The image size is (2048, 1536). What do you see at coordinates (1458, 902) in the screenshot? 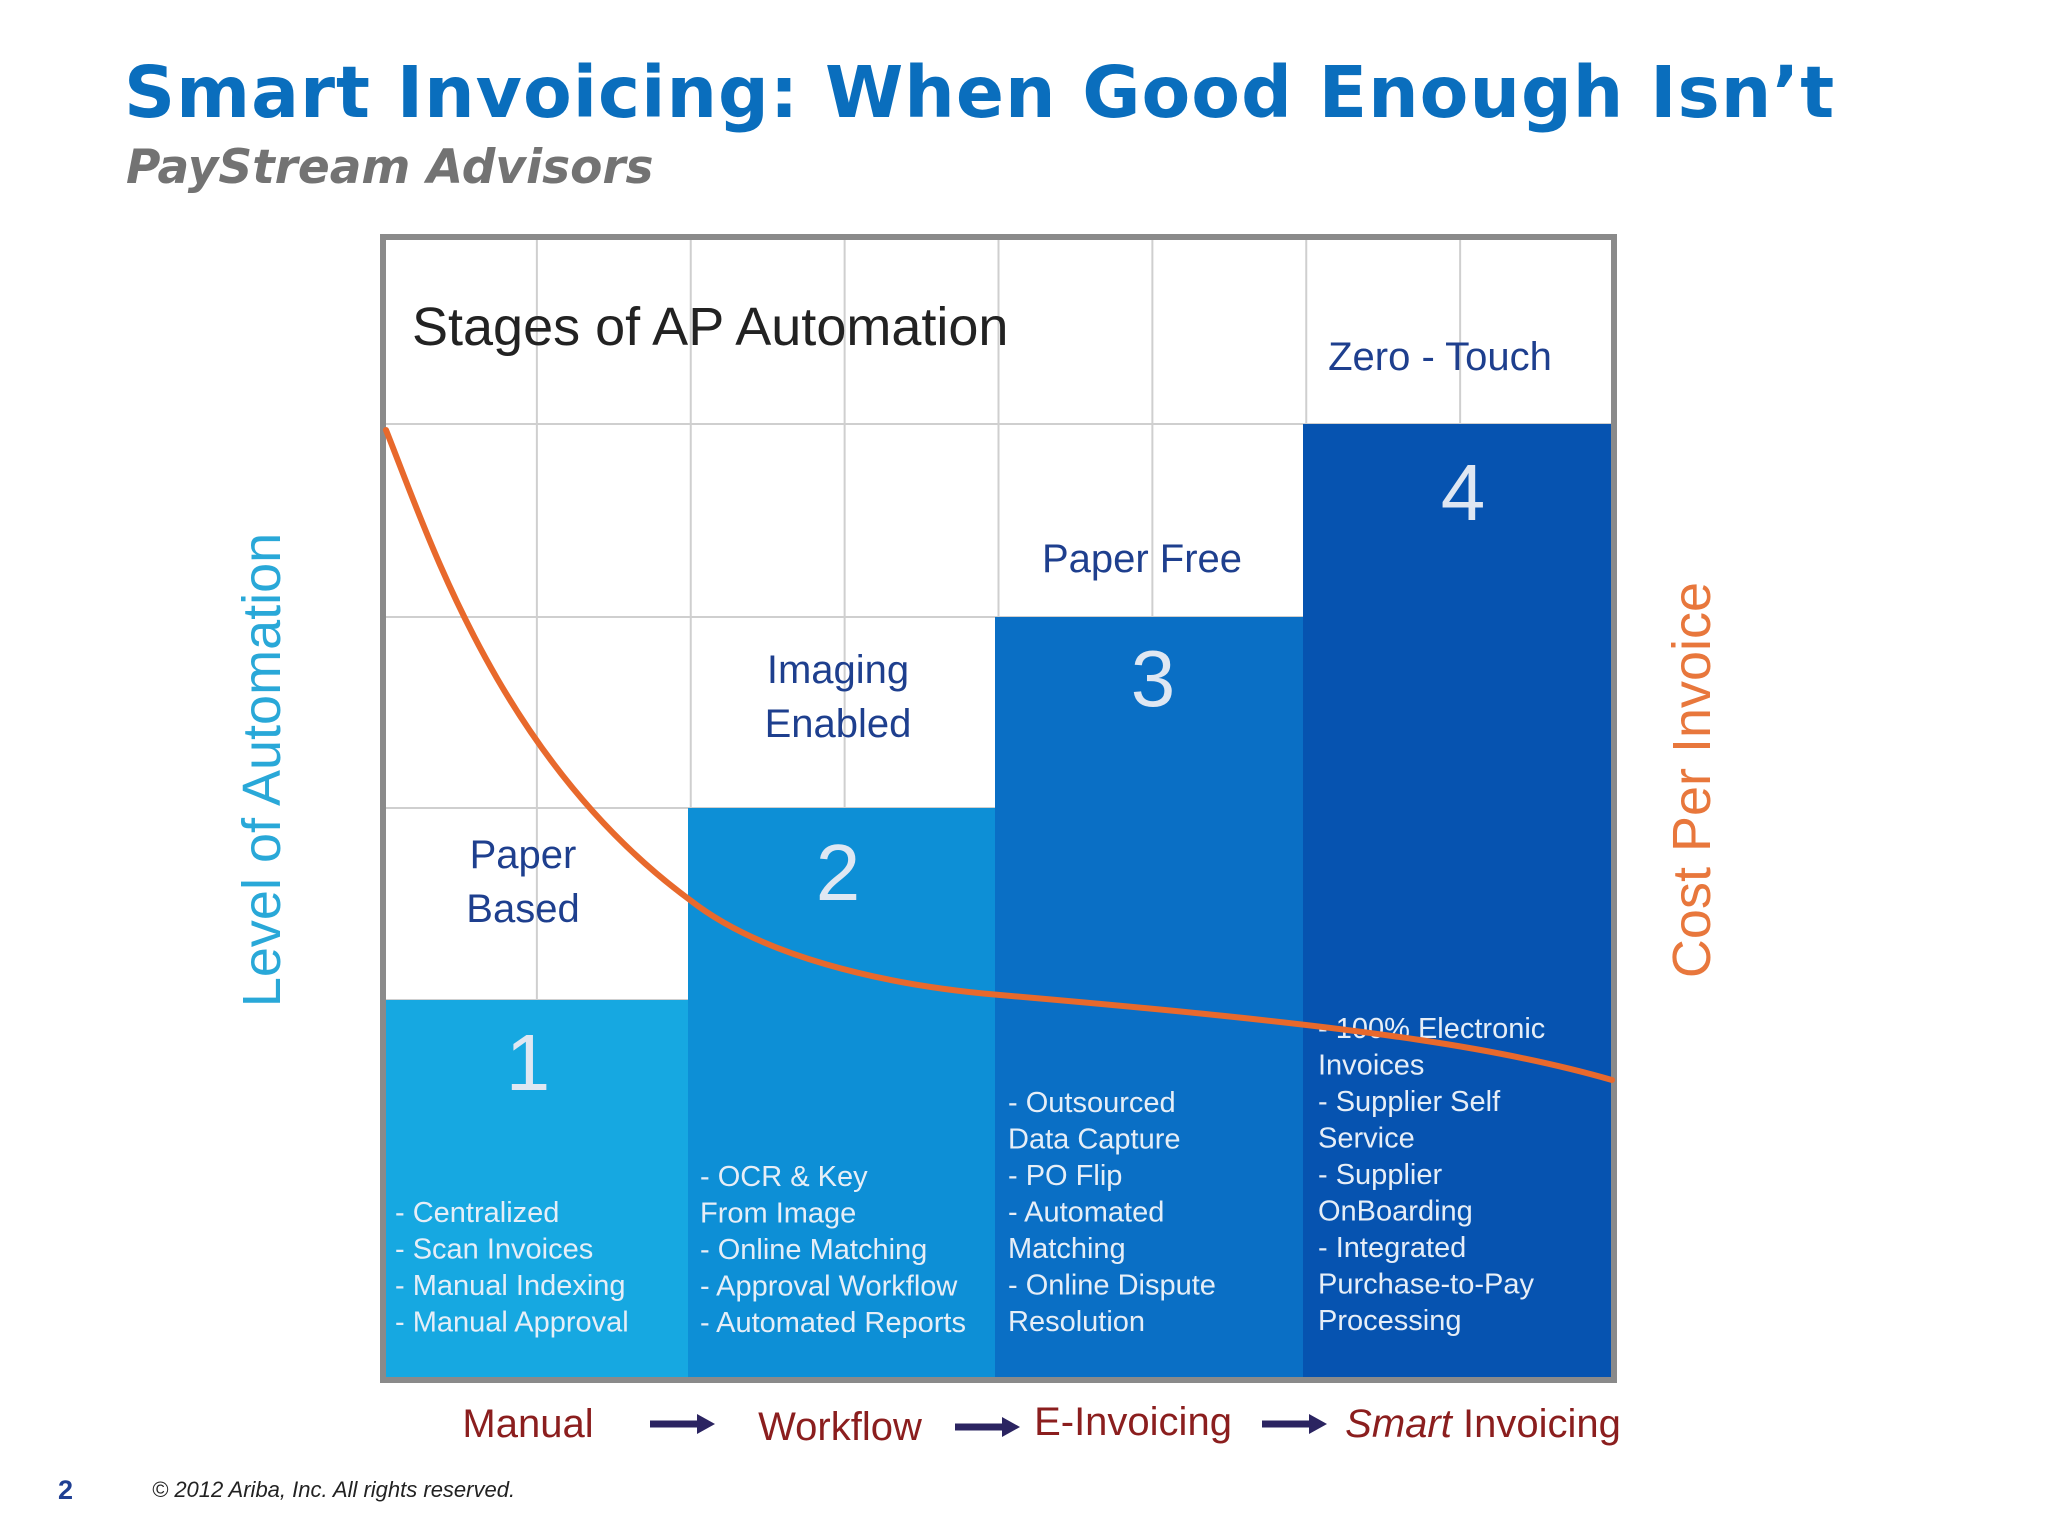
I see `stage-4-block` at bounding box center [1458, 902].